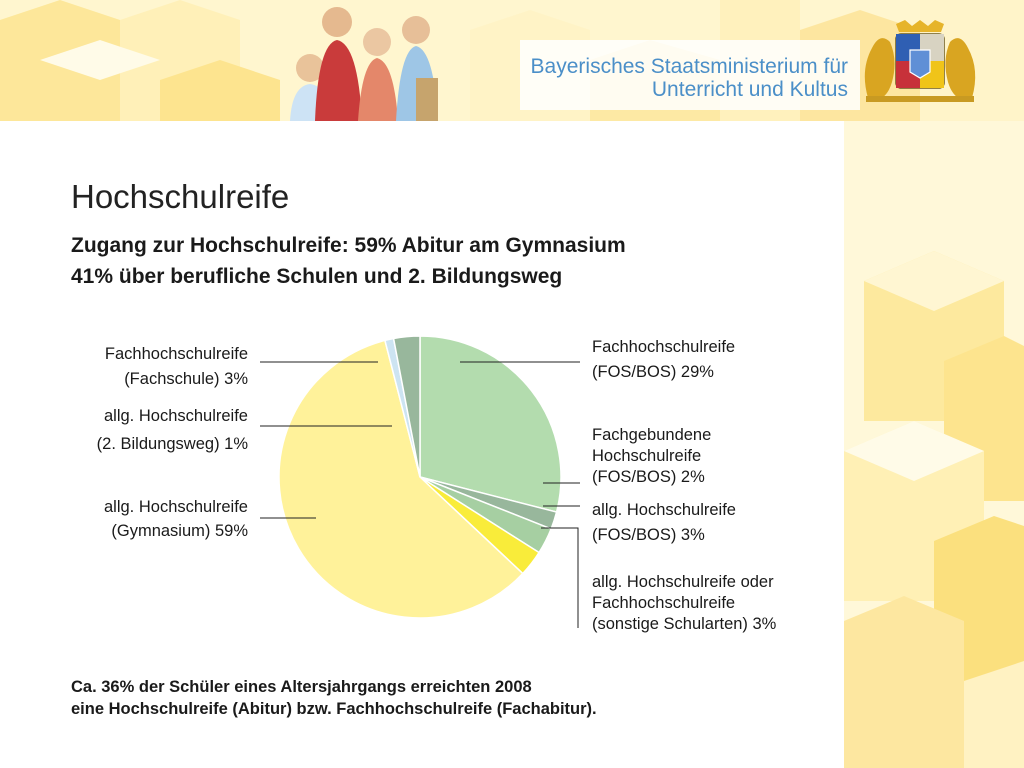  Describe the element at coordinates (364, 64) in the screenshot. I see `children-photo` at that location.